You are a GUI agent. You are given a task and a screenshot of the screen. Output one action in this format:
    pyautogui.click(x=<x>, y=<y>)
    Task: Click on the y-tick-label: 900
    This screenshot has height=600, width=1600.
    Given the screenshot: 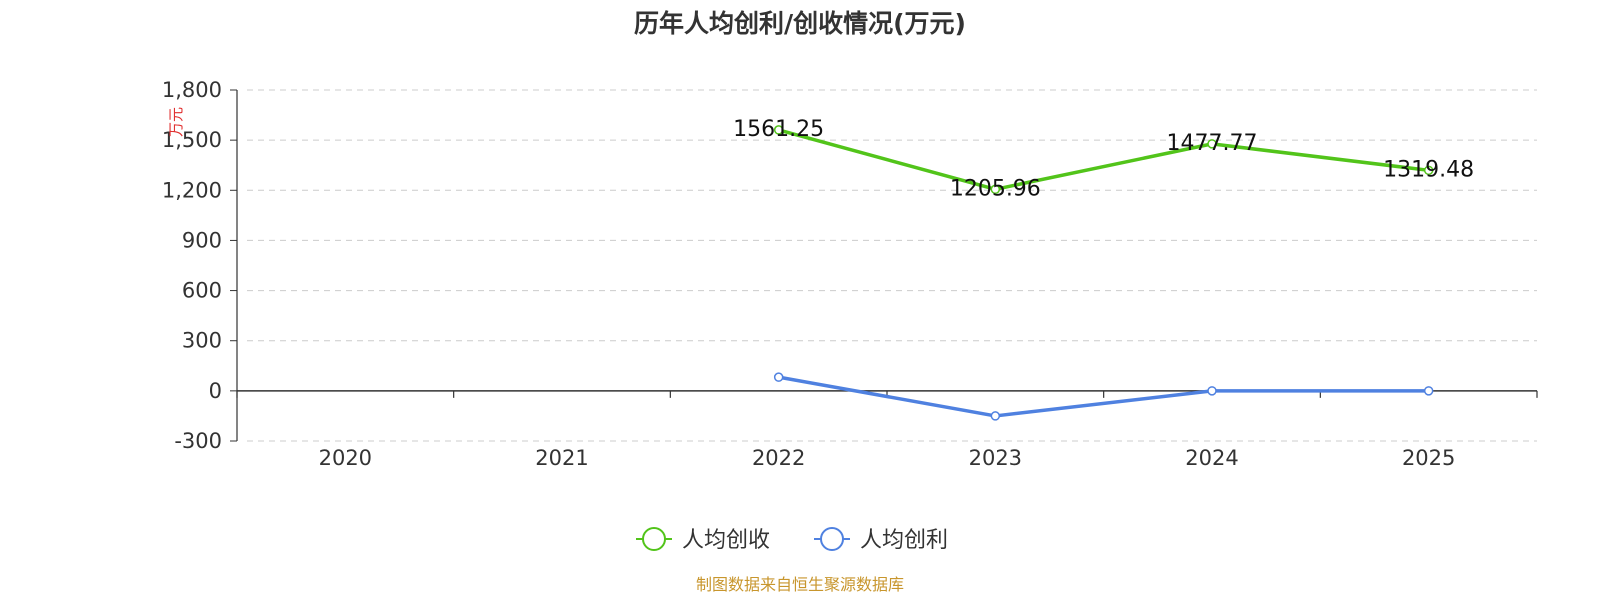 What is the action you would take?
    pyautogui.click(x=202, y=240)
    